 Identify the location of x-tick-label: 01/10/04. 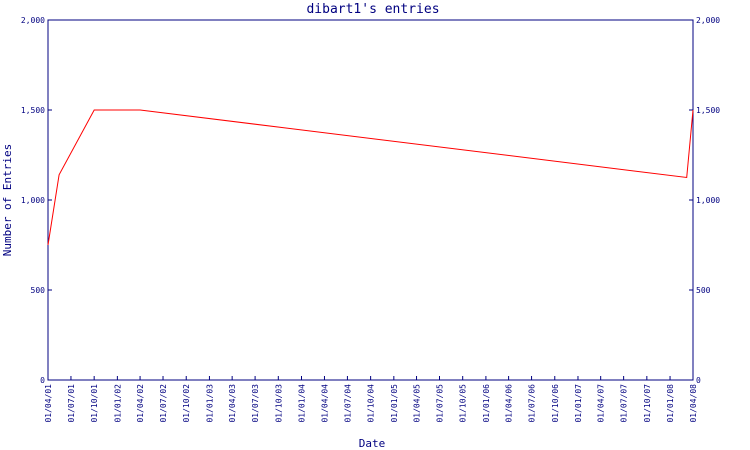
(371, 403).